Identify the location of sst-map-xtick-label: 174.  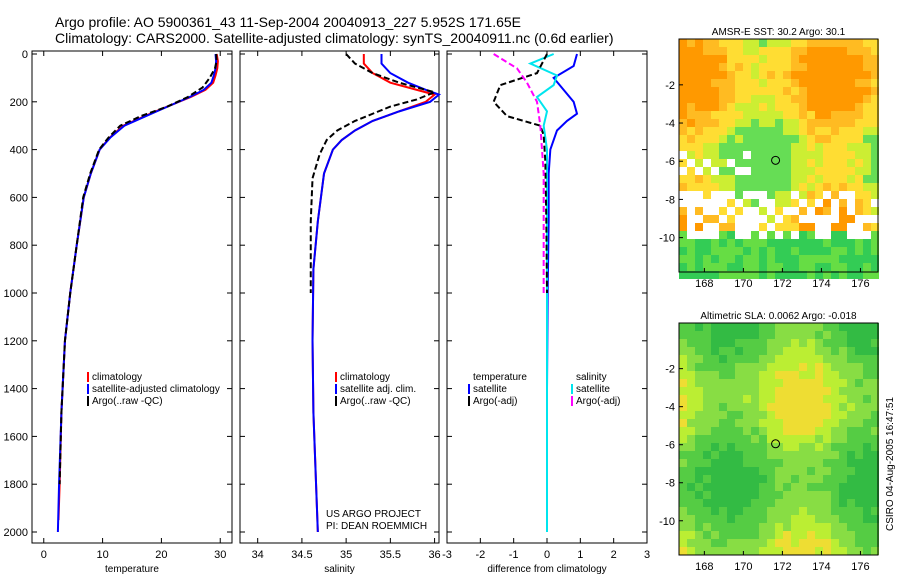
(821, 284).